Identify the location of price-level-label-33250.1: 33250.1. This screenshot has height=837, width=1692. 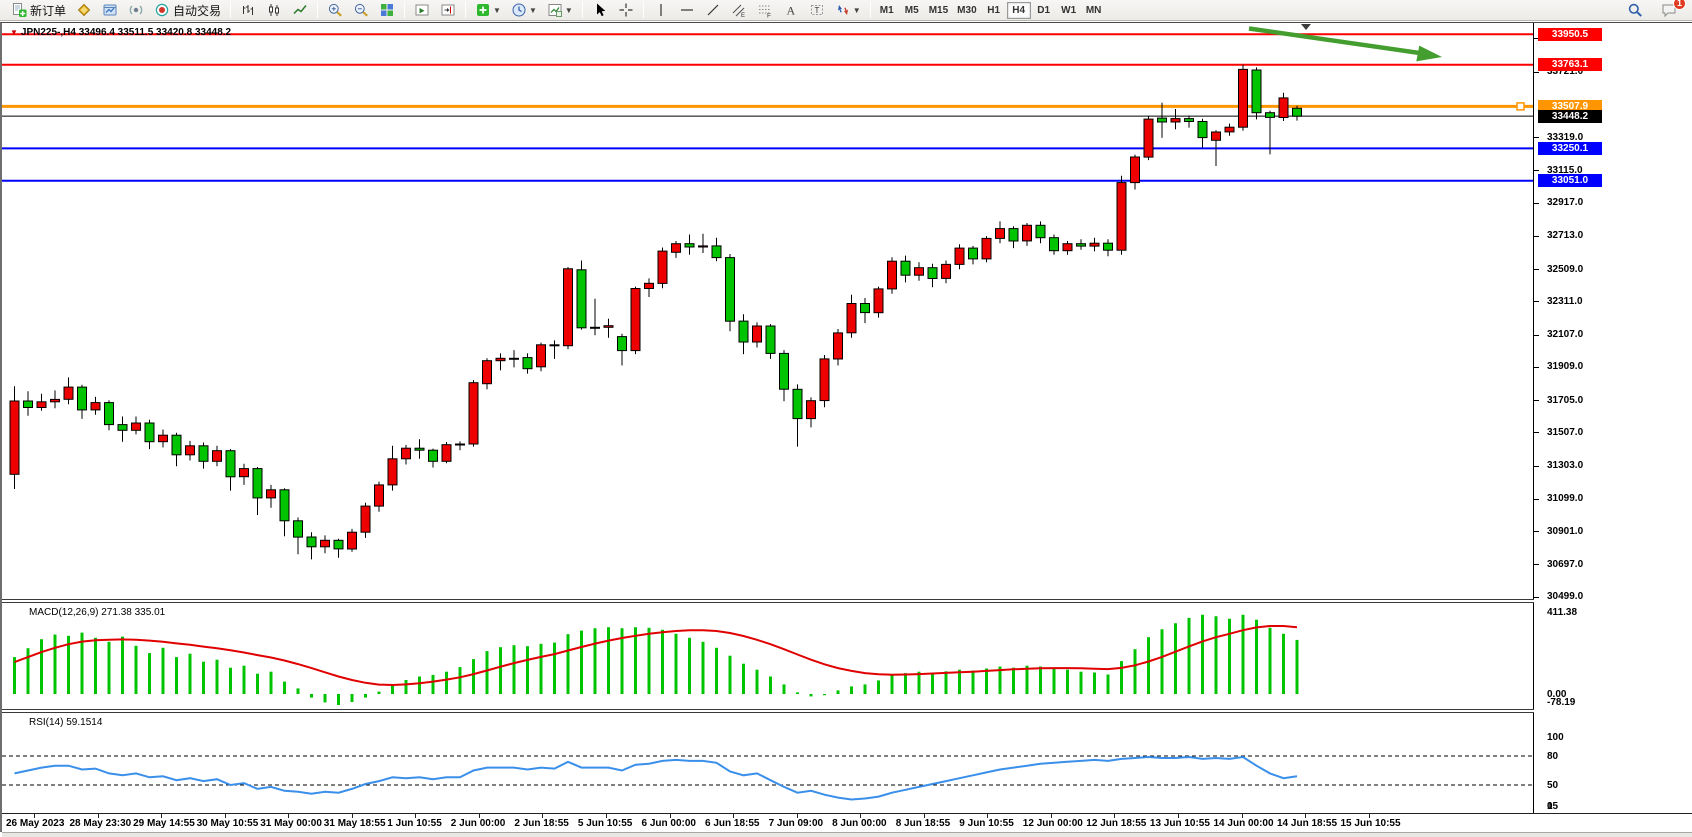
(1570, 148).